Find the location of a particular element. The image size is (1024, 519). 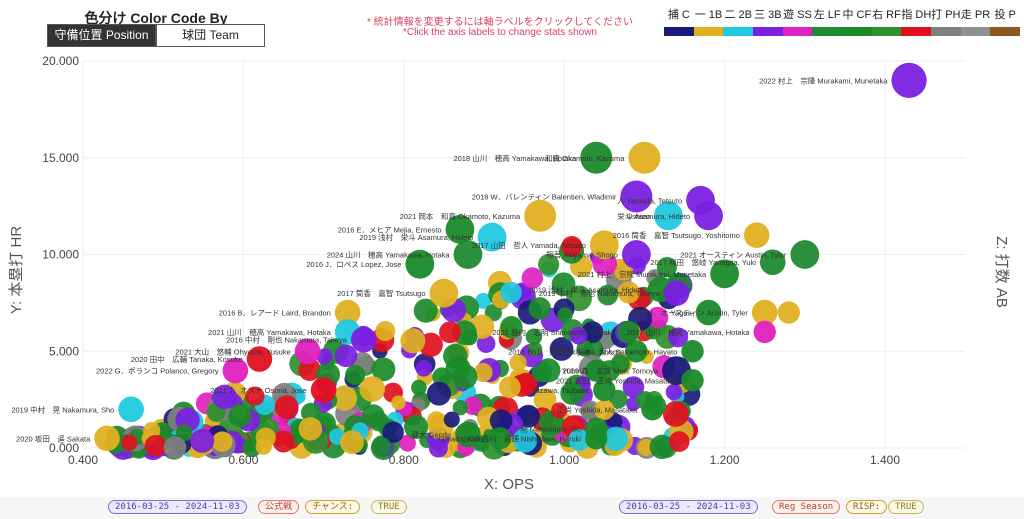

point-label-45: Yamada, Kaito is located at coordinates (460, 438).